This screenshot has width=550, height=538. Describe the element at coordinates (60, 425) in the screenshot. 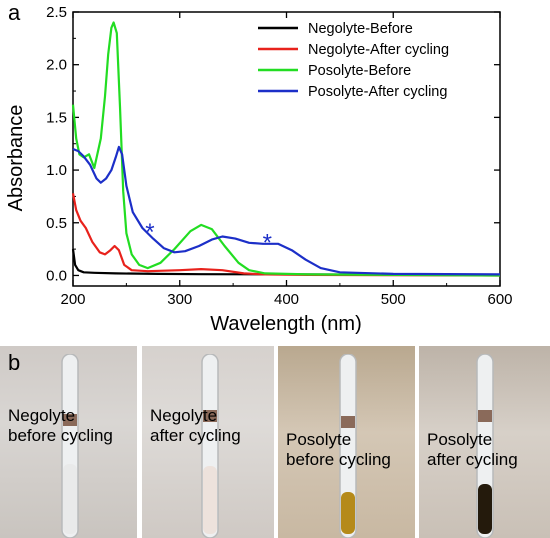

I see `label-negolyte-before: Negolyte before cycling` at that location.